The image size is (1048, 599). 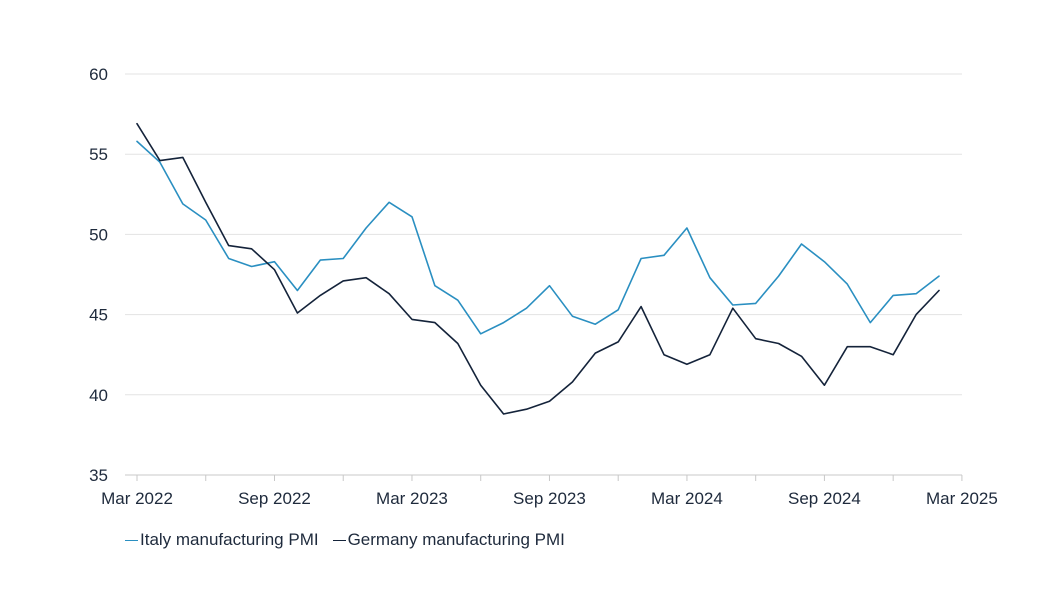 I want to click on legend-item-germany: Germany manufacturing PMI, so click(x=448, y=540).